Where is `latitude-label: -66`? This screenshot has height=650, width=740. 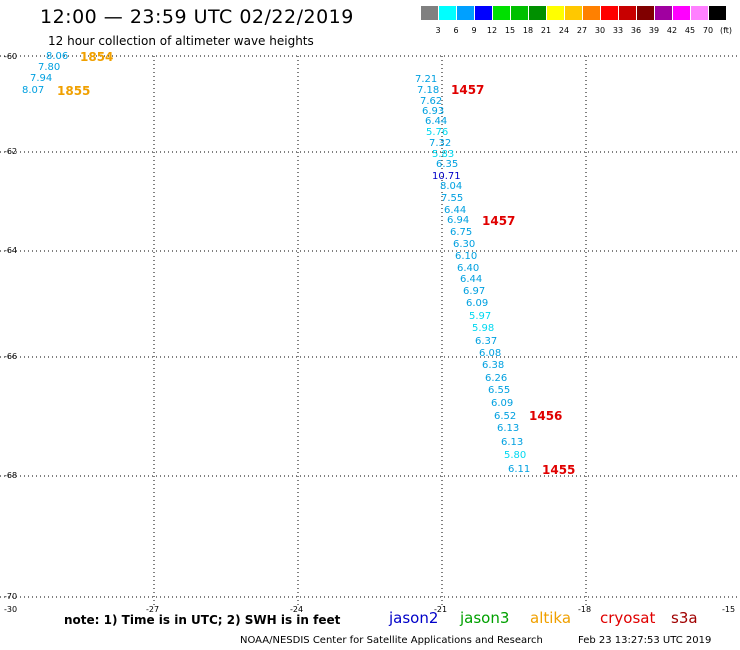 latitude-label: -66 is located at coordinates (11, 356).